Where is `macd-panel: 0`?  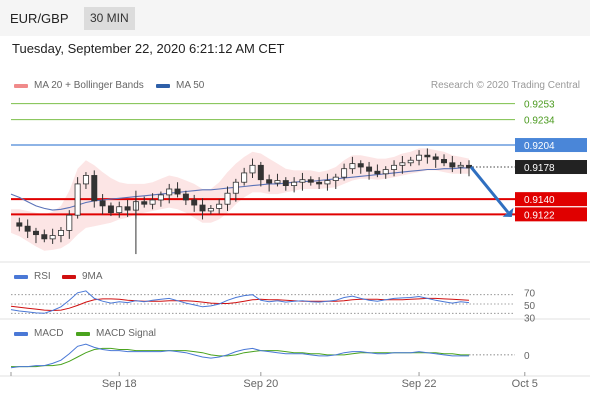 macd-panel: 0 is located at coordinates (270, 356).